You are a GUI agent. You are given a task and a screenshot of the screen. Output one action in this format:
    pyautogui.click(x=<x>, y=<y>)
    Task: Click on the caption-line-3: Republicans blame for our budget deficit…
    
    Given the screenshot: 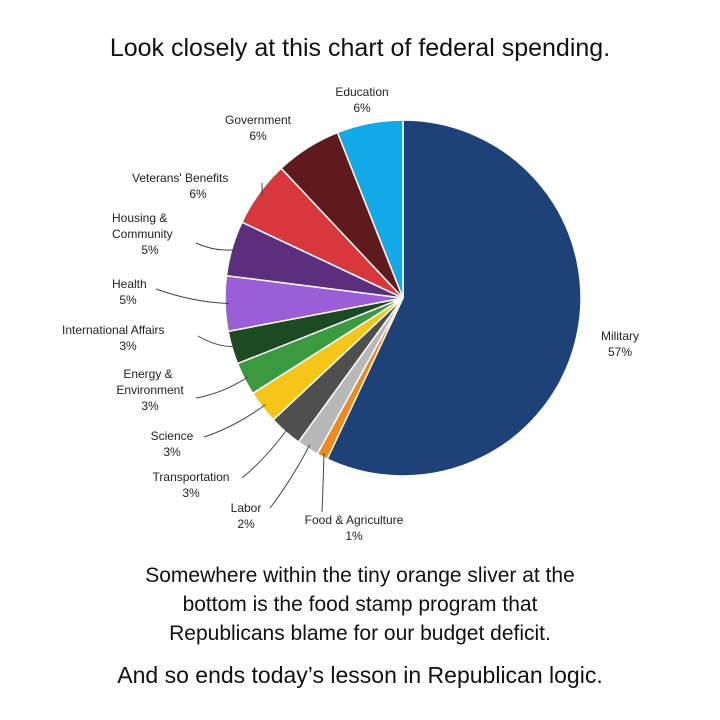 What is the action you would take?
    pyautogui.click(x=360, y=633)
    